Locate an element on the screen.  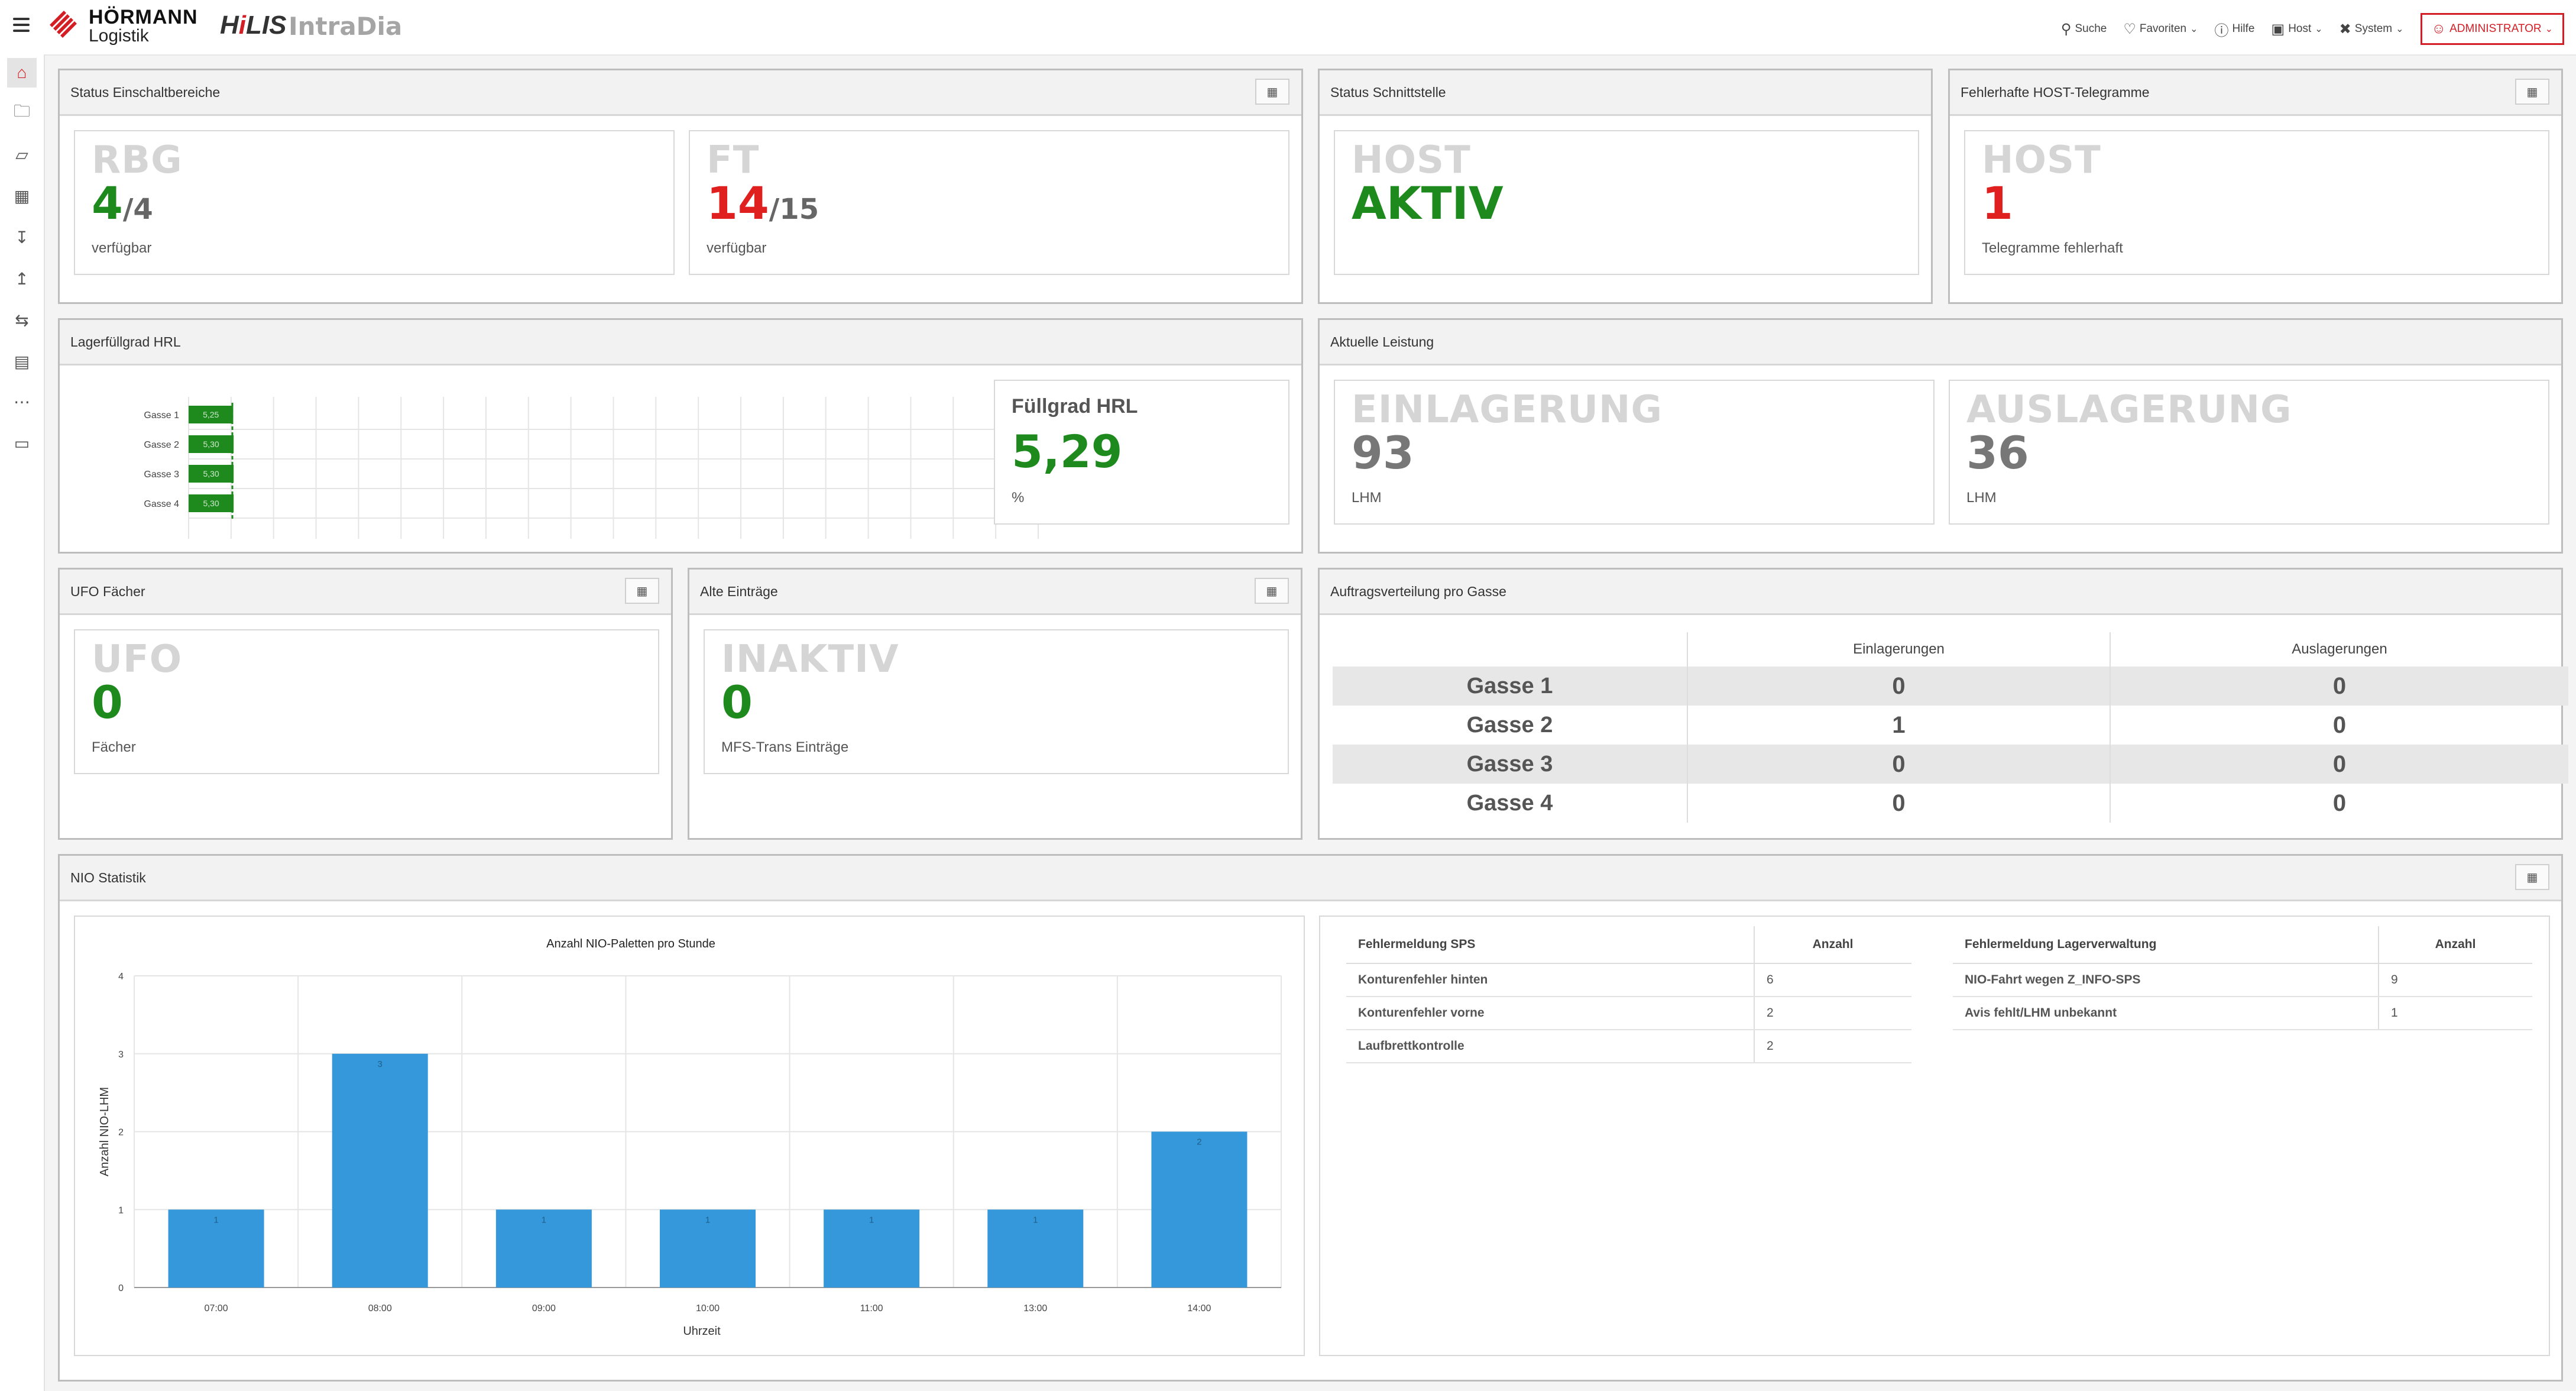
tools-icon: ✖ is located at coordinates (2345, 29).